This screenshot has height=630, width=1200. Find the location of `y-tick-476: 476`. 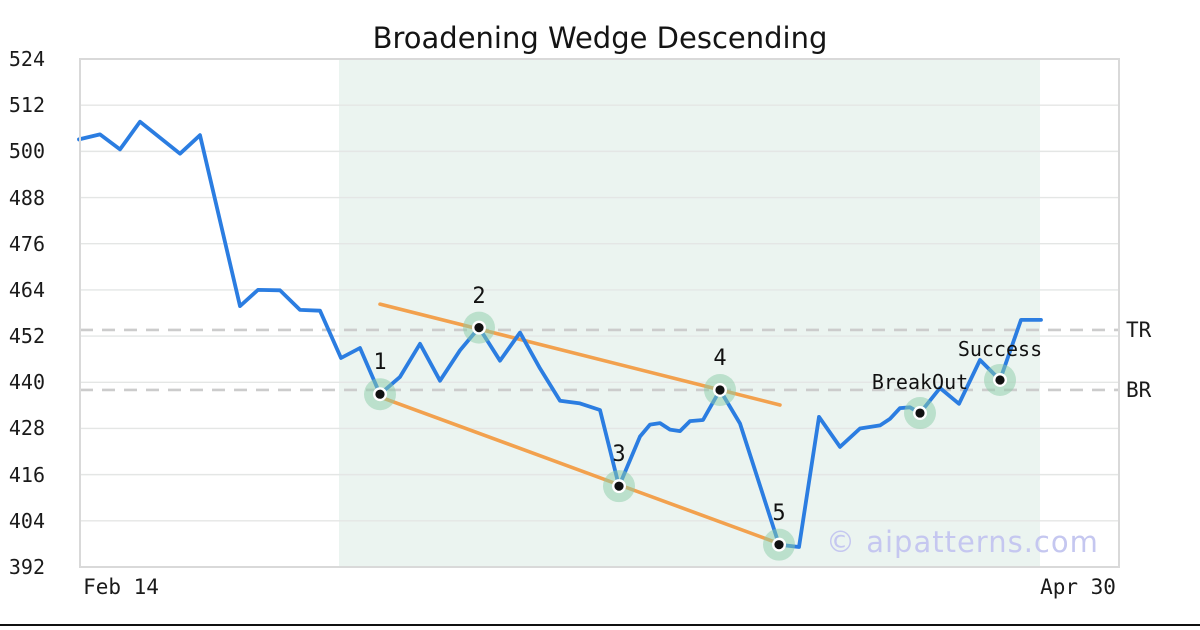

y-tick-476: 476 is located at coordinates (26, 243).